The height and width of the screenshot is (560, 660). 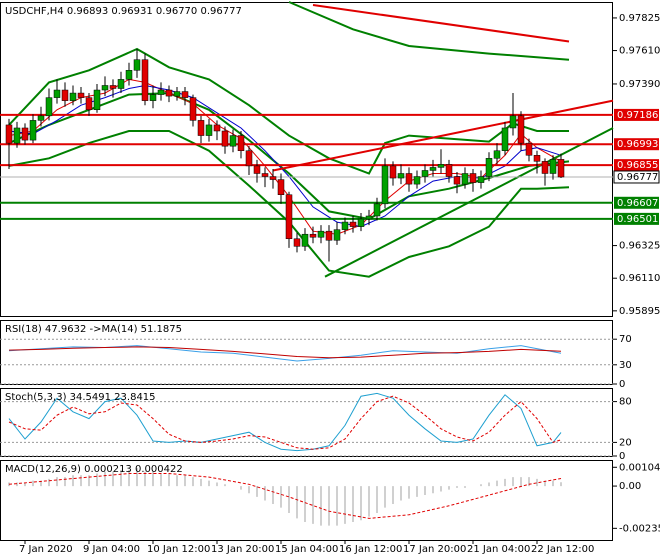 What do you see at coordinates (562, 549) in the screenshot?
I see `x-tick-label: 22 Jan 12:00` at bounding box center [562, 549].